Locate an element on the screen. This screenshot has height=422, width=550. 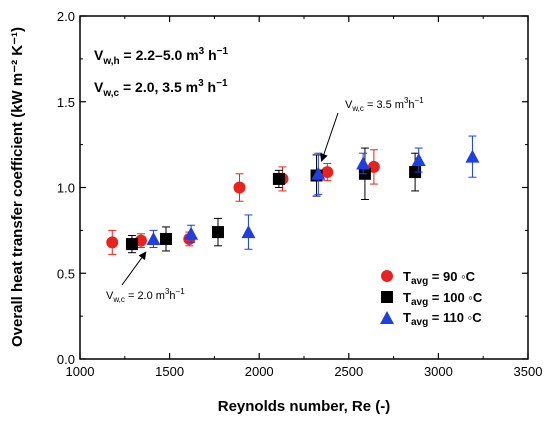
x-tick-label: 2500 is located at coordinates (348, 371).